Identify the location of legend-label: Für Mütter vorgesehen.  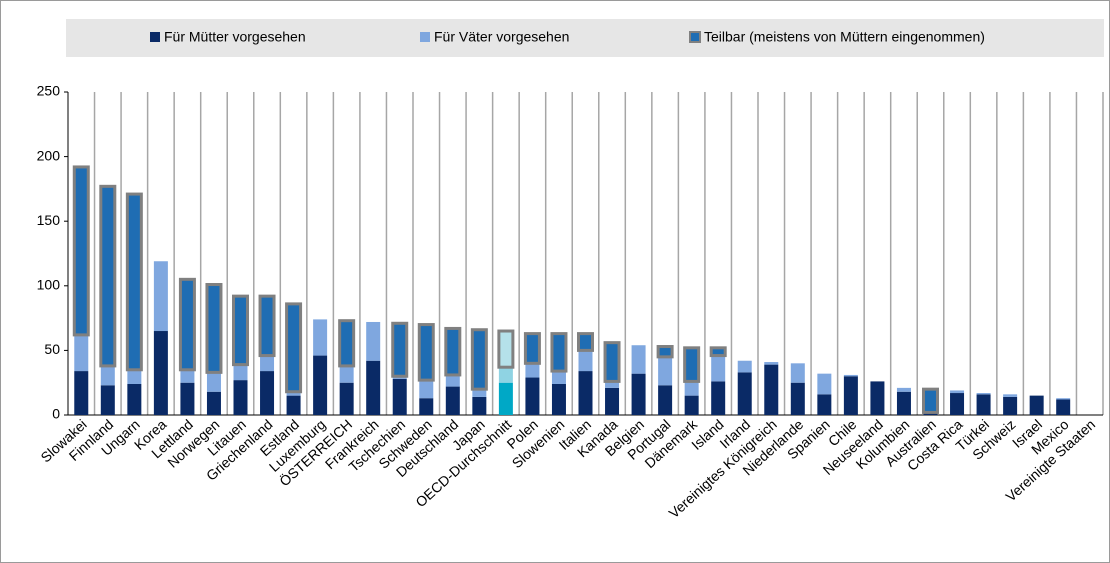
(235, 37).